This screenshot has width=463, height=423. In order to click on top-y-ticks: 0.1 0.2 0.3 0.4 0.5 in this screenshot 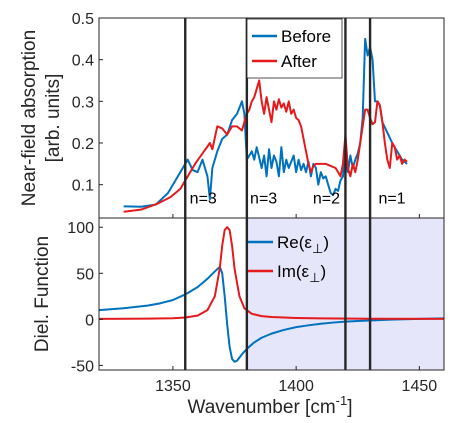, I will do `click(87, 103)`.